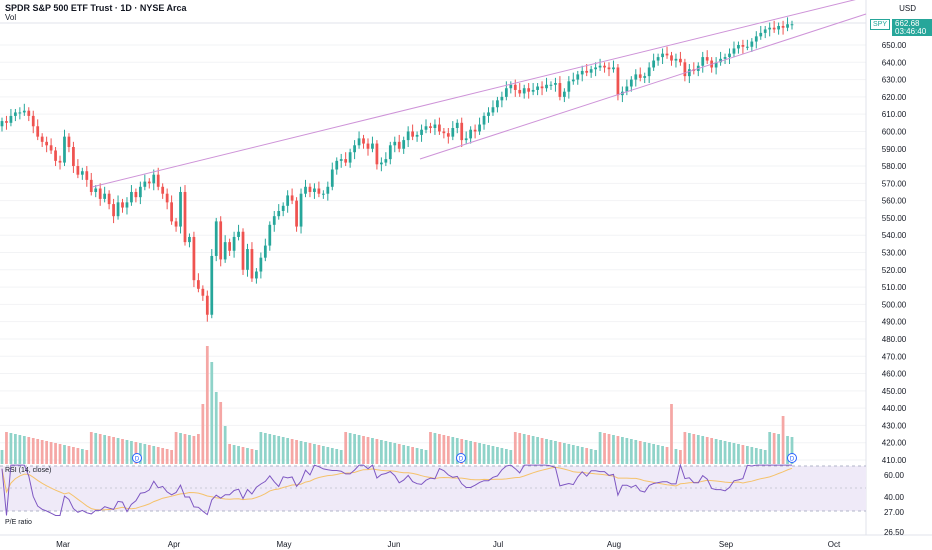  I want to click on price-tick-label: 480.00, so click(894, 339).